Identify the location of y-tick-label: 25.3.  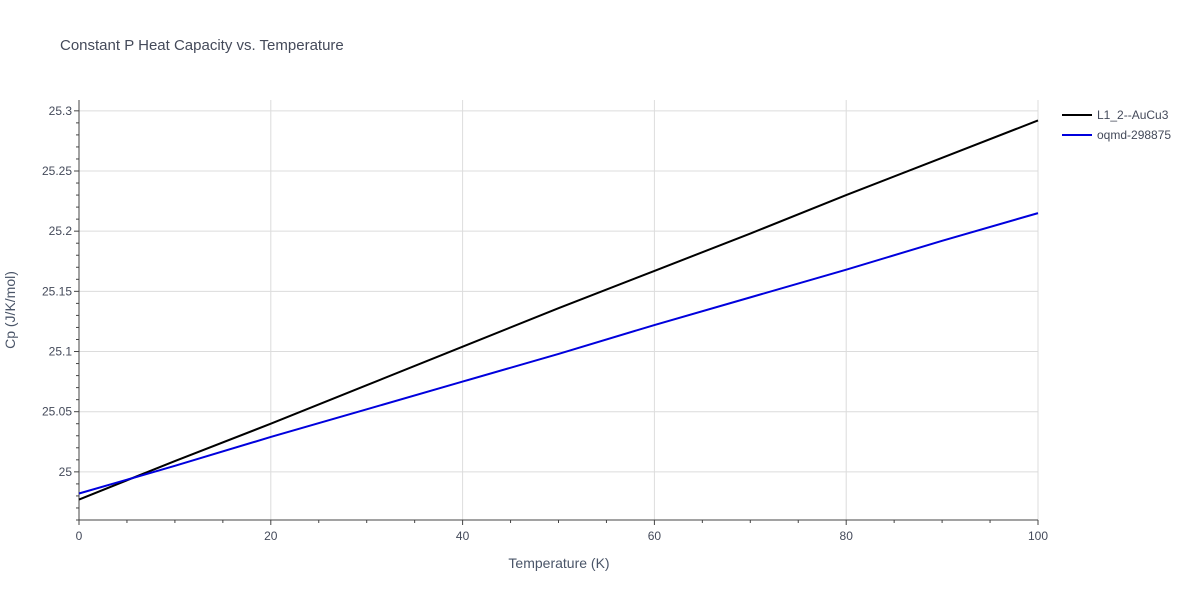
(61, 111).